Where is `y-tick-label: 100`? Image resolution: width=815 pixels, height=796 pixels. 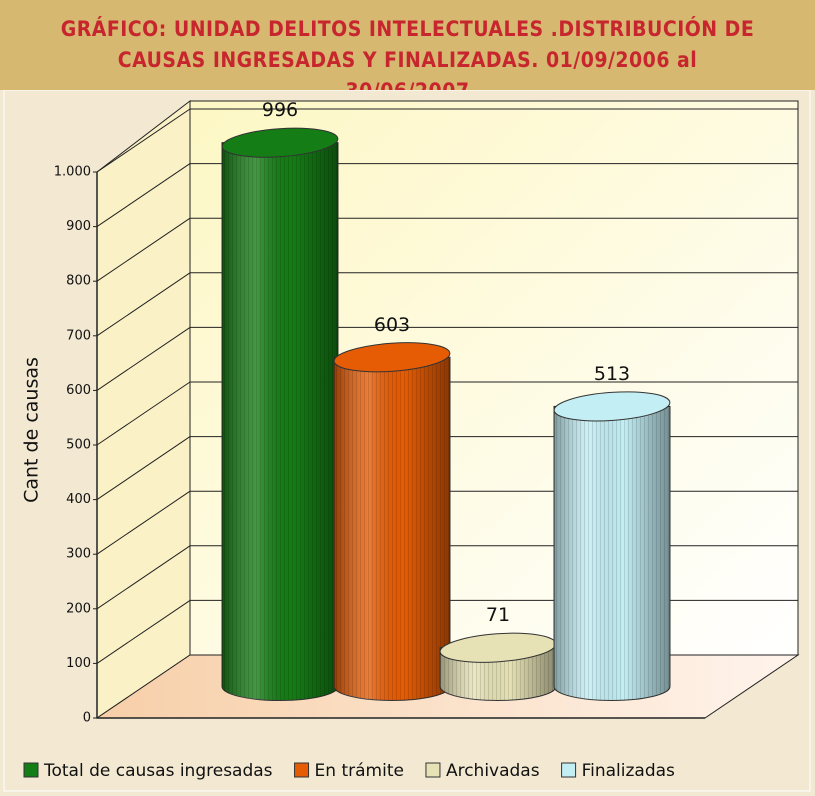 y-tick-label: 100 is located at coordinates (78, 663).